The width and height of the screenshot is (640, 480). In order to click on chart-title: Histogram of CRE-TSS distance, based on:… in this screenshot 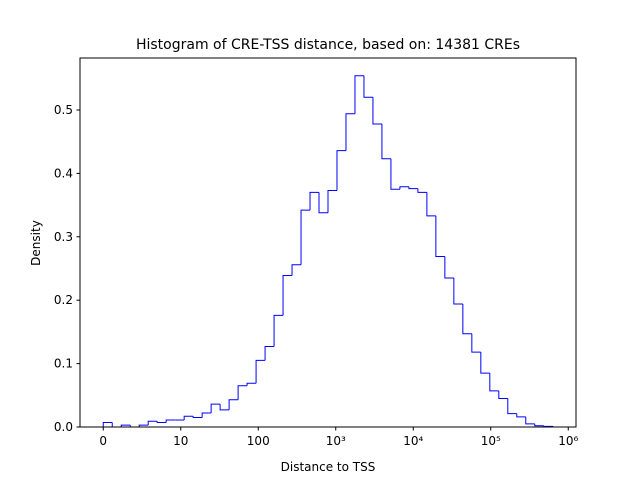, I will do `click(328, 45)`.